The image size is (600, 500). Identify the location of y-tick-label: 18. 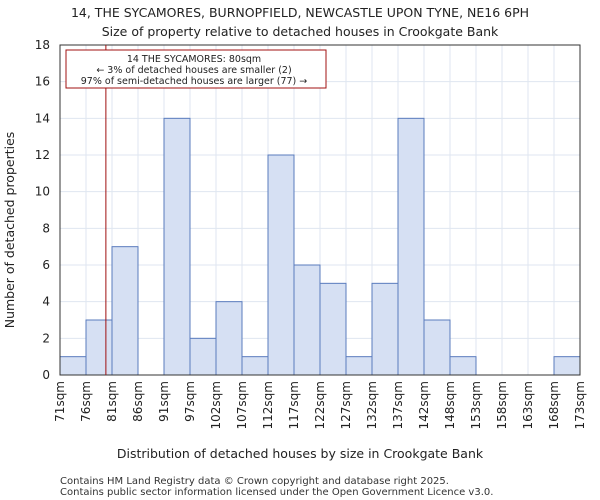
(42, 45).